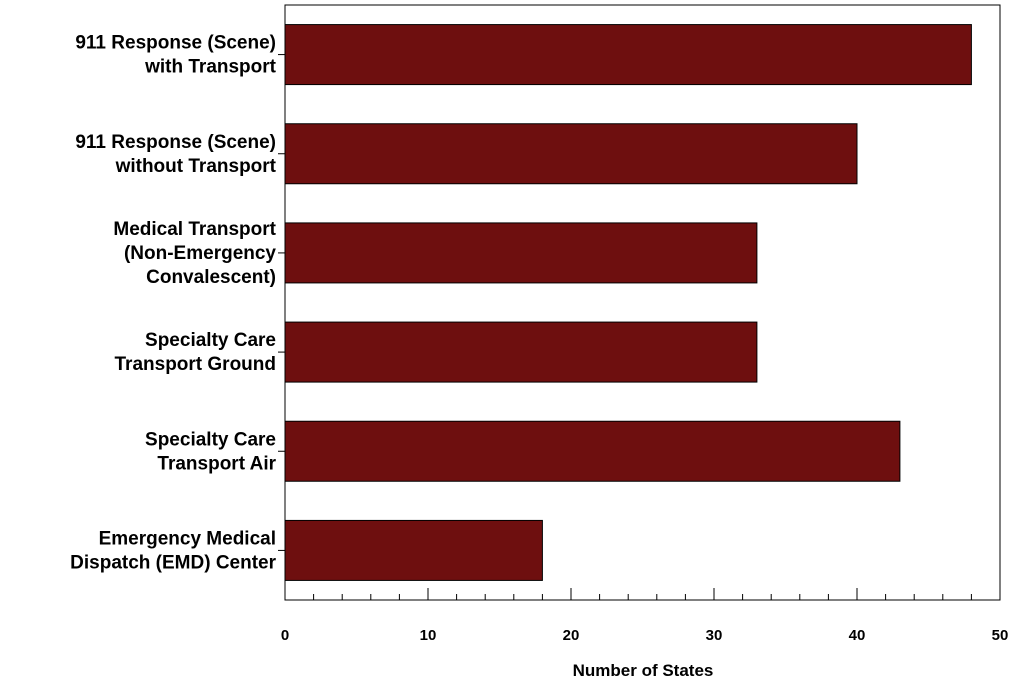  What do you see at coordinates (196, 352) in the screenshot?
I see `y-category-label: Specialty Care Transport Ground` at bounding box center [196, 352].